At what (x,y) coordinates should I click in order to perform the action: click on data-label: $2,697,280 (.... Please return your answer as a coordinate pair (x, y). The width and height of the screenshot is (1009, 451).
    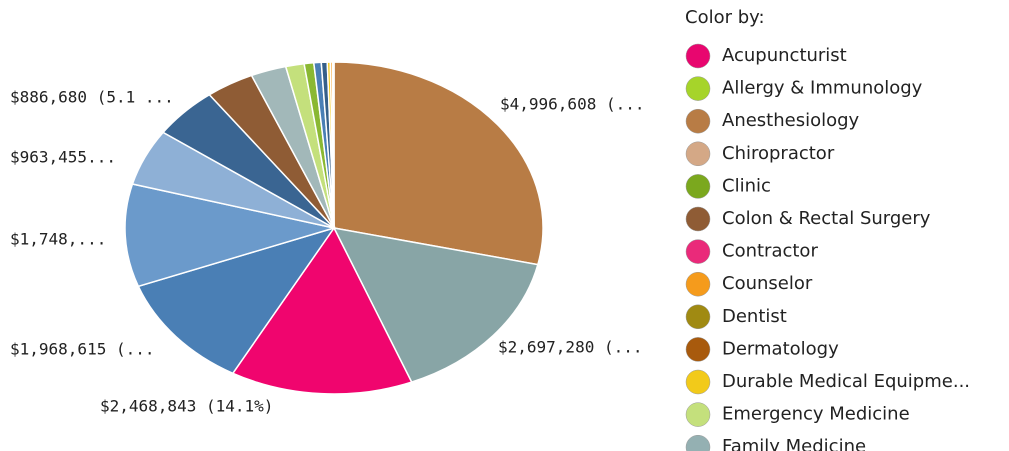
    Looking at the image, I should click on (570, 347).